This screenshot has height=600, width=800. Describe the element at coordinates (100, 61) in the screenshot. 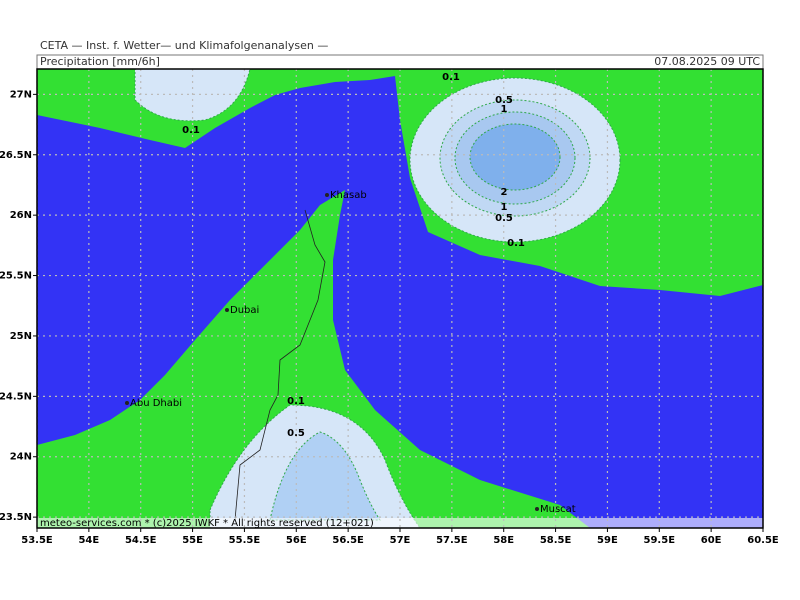

I see `variable-label: Precipitation [mm/6h]` at that location.